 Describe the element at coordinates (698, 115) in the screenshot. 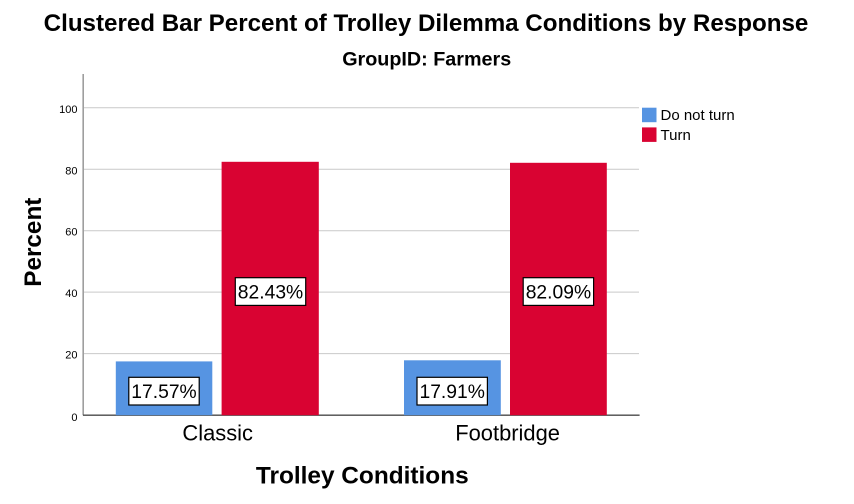

I see `svg-text: Do not turn` at that location.